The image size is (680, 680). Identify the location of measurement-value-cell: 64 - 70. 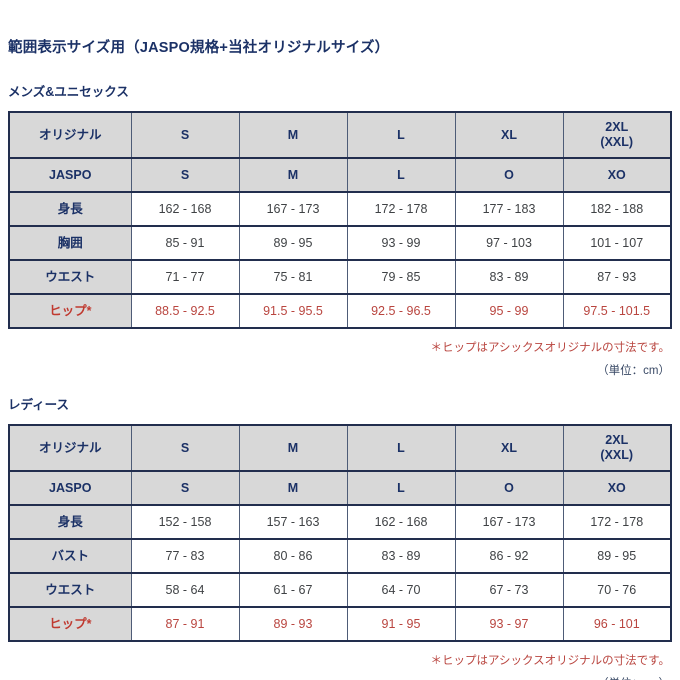
(401, 590).